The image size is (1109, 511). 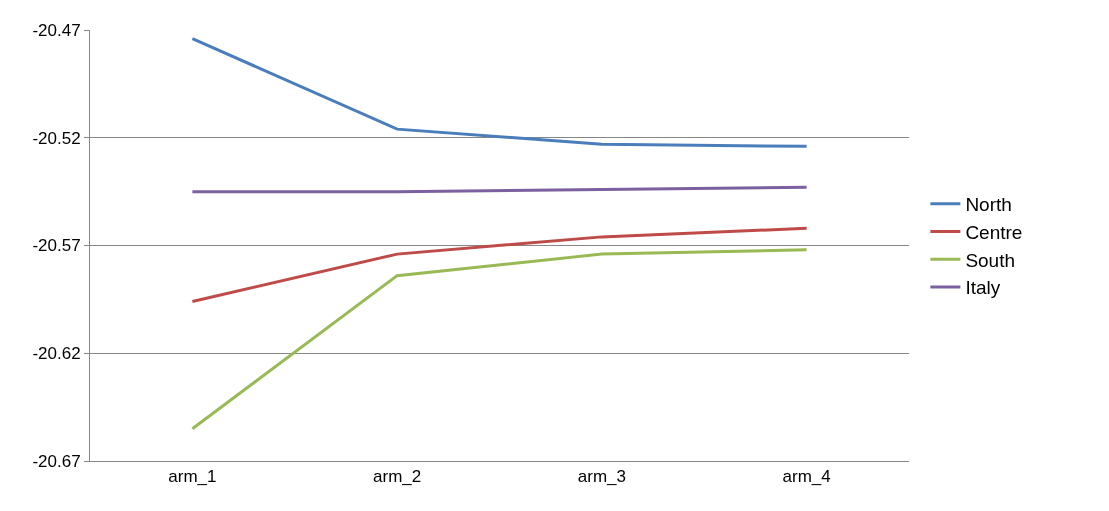 What do you see at coordinates (192, 477) in the screenshot?
I see `x-tick-label: arm_1` at bounding box center [192, 477].